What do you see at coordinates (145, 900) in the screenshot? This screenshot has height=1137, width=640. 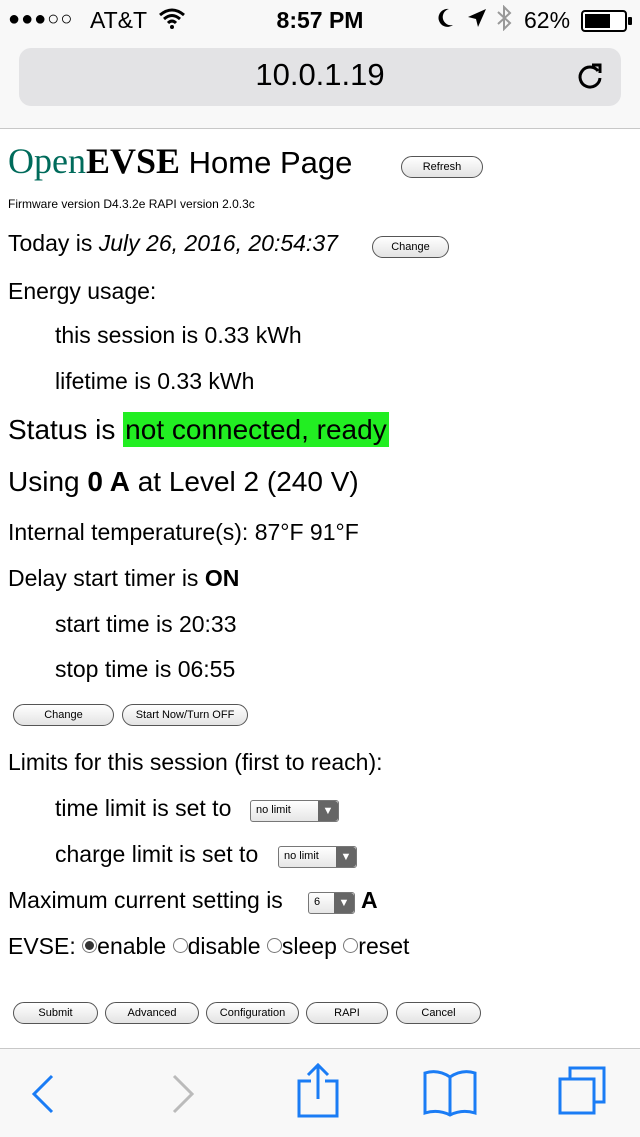 I see `max-current-label: Maximum current setting is` at bounding box center [145, 900].